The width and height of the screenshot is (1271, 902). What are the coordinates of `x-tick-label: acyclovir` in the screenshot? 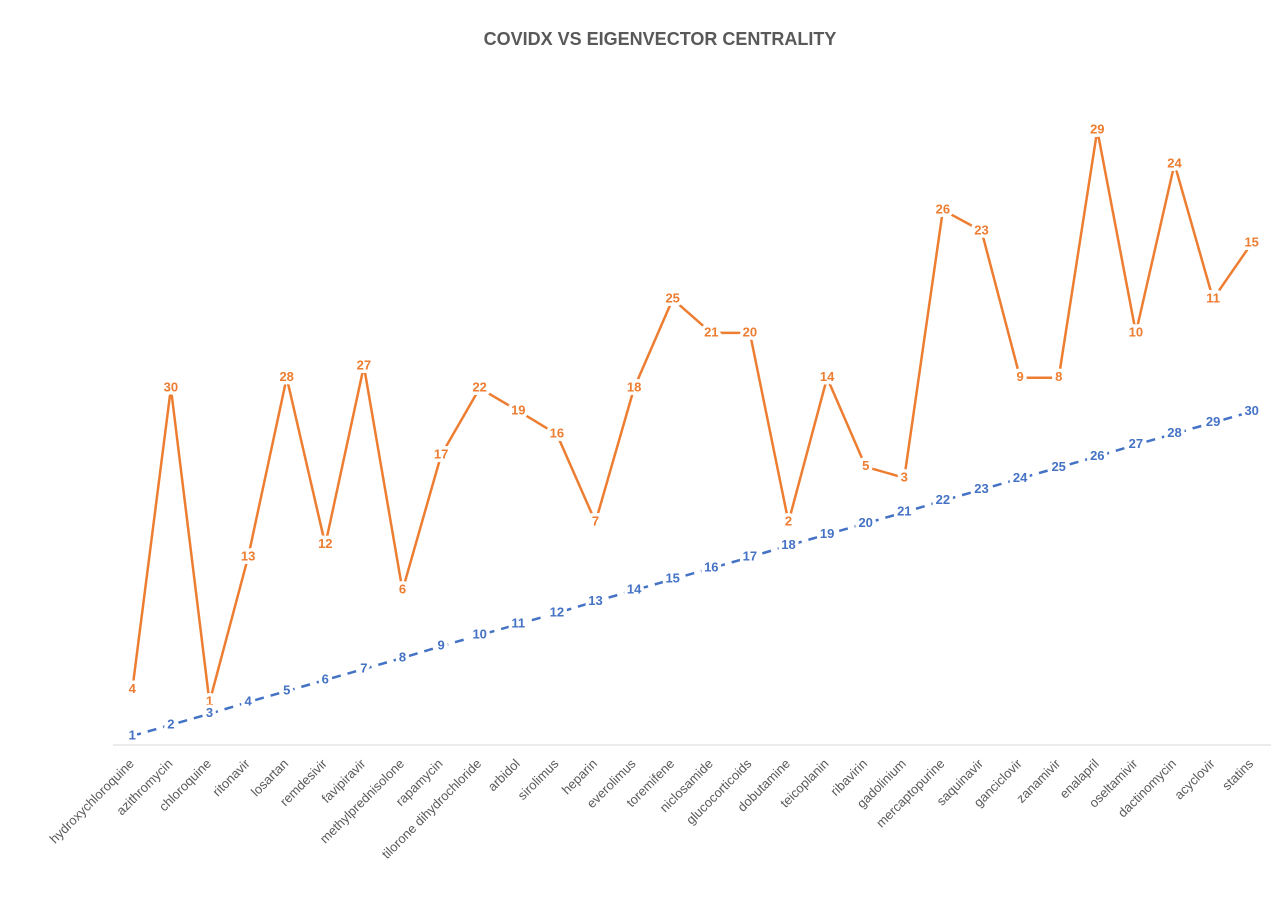 It's located at (1194, 778).